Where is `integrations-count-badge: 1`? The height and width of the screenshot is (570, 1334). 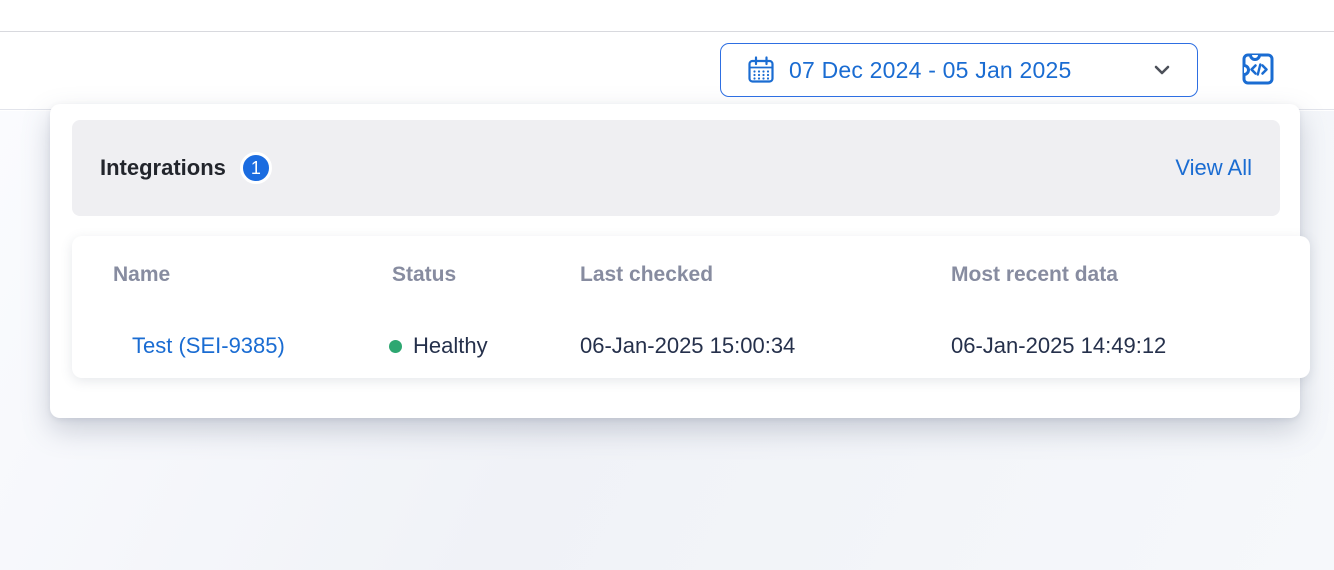
integrations-count-badge: 1 is located at coordinates (255, 168).